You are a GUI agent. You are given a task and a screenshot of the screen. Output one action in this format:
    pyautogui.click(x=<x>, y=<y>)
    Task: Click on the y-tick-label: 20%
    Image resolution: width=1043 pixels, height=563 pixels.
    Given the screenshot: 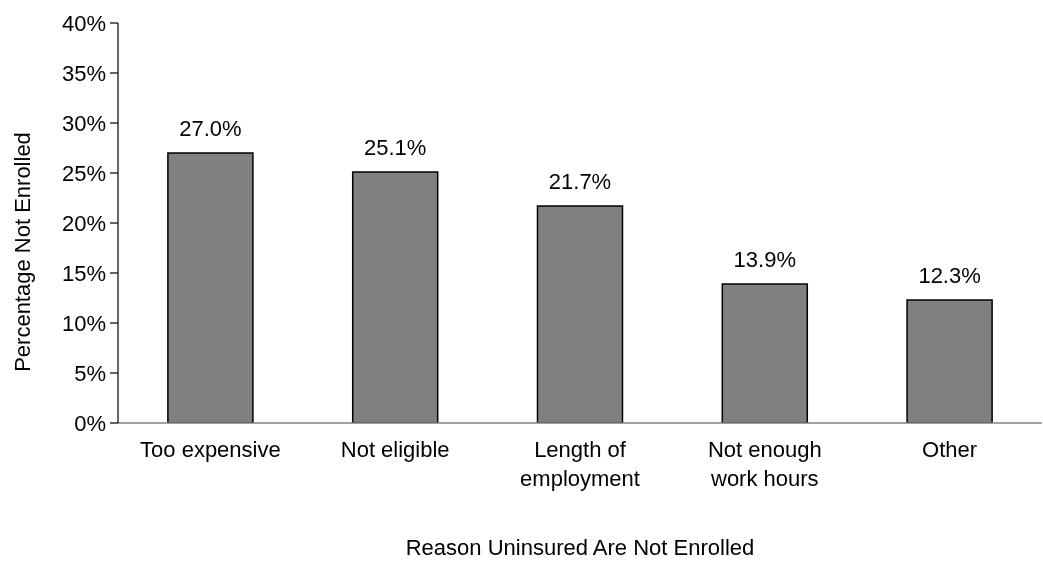 What is the action you would take?
    pyautogui.click(x=83, y=223)
    